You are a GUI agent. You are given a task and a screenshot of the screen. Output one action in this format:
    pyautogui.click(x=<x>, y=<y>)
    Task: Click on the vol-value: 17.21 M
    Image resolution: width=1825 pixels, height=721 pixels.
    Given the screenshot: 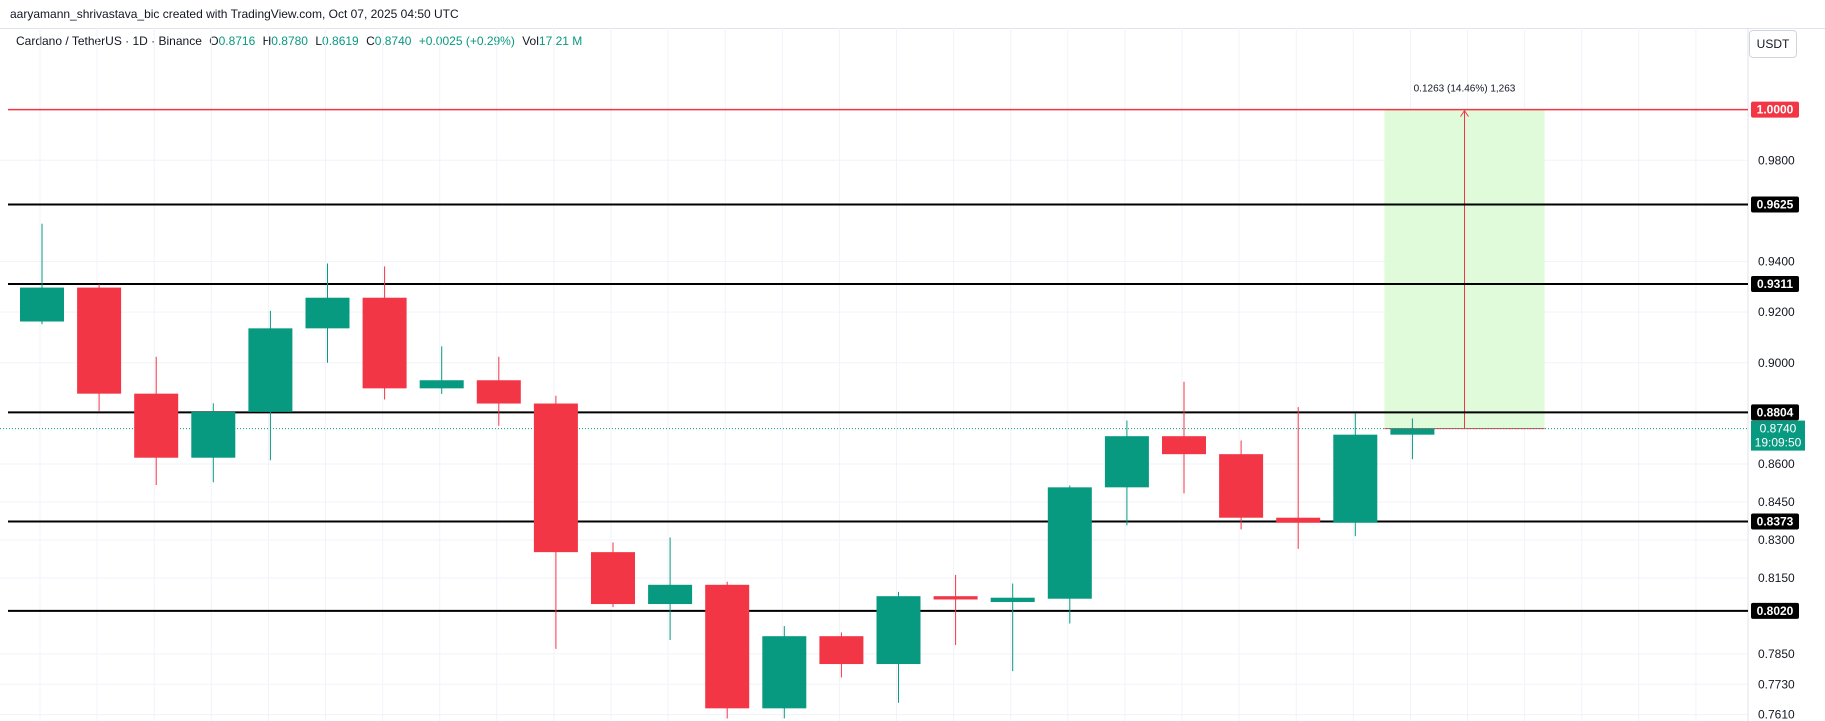 What is the action you would take?
    pyautogui.click(x=560, y=41)
    